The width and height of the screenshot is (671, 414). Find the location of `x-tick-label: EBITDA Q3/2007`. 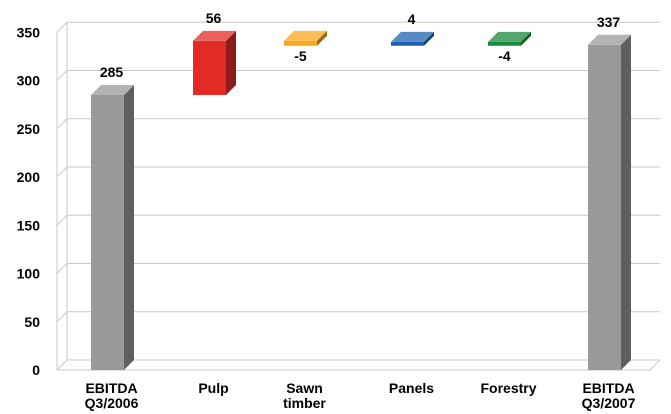

x-tick-label: EBITDA Q3/2007 is located at coordinates (609, 395).